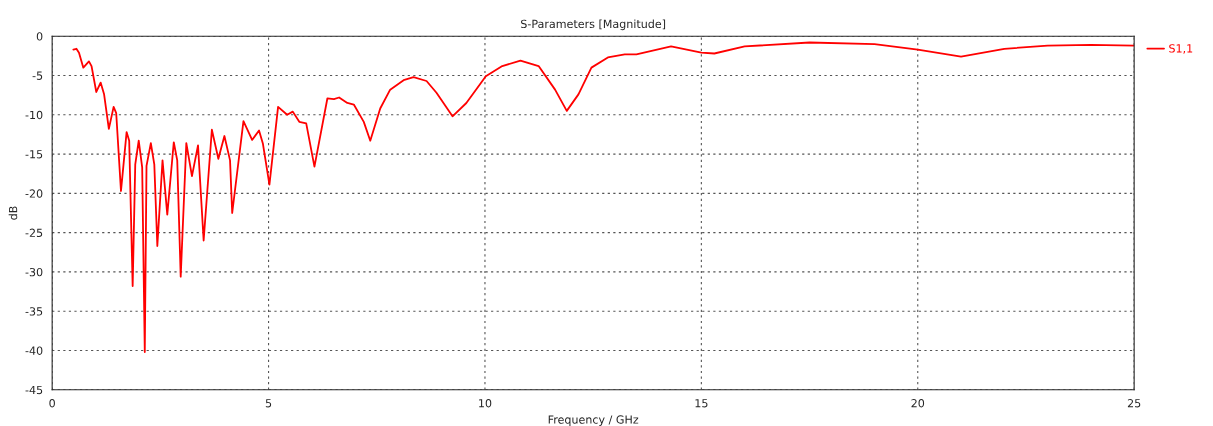 The height and width of the screenshot is (426, 1213). Describe the element at coordinates (52, 403) in the screenshot. I see `x-tick-label: 0` at that location.